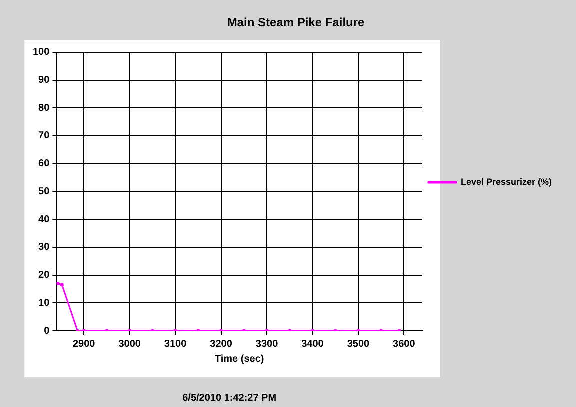 The image size is (576, 407). I want to click on y-tick-label: 100, so click(41, 52).